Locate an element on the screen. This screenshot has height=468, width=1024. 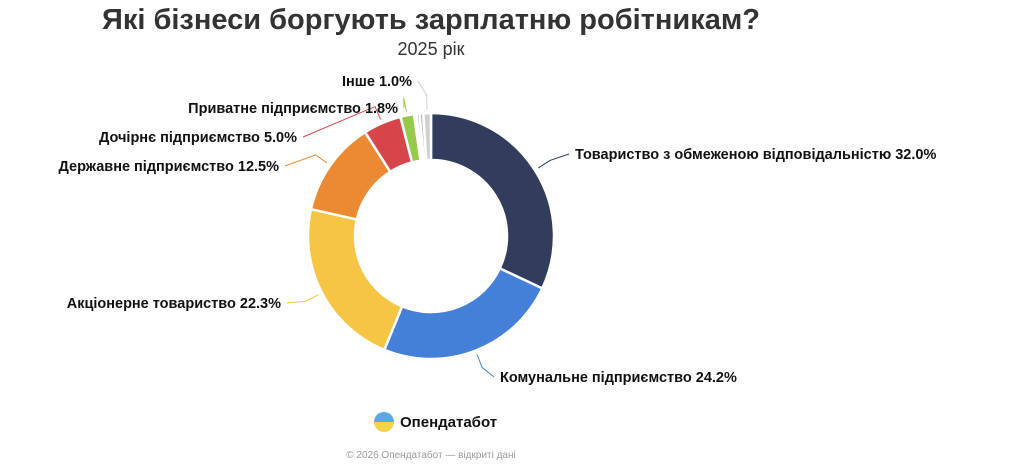
slice-label: Приватне підприємство 1.8% is located at coordinates (293, 109).